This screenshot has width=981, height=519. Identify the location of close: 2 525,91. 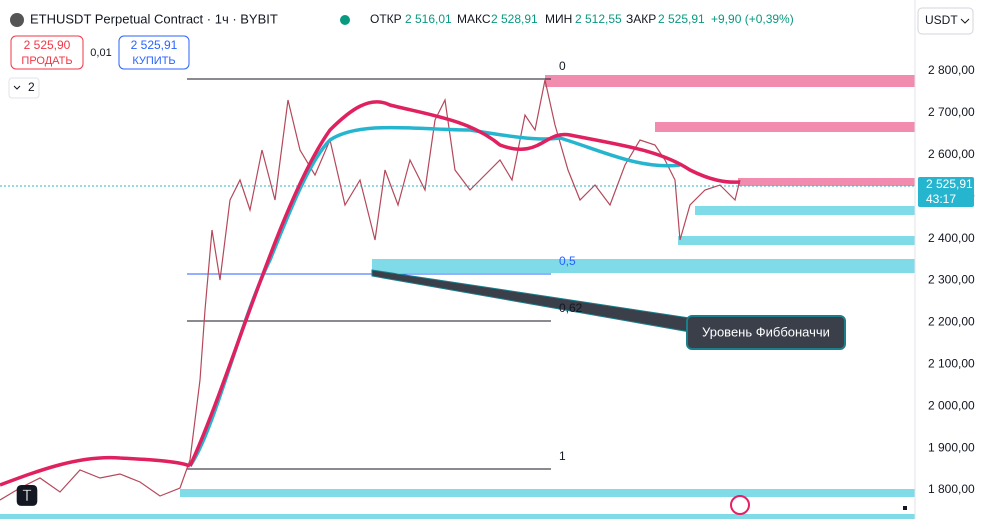
(681, 19).